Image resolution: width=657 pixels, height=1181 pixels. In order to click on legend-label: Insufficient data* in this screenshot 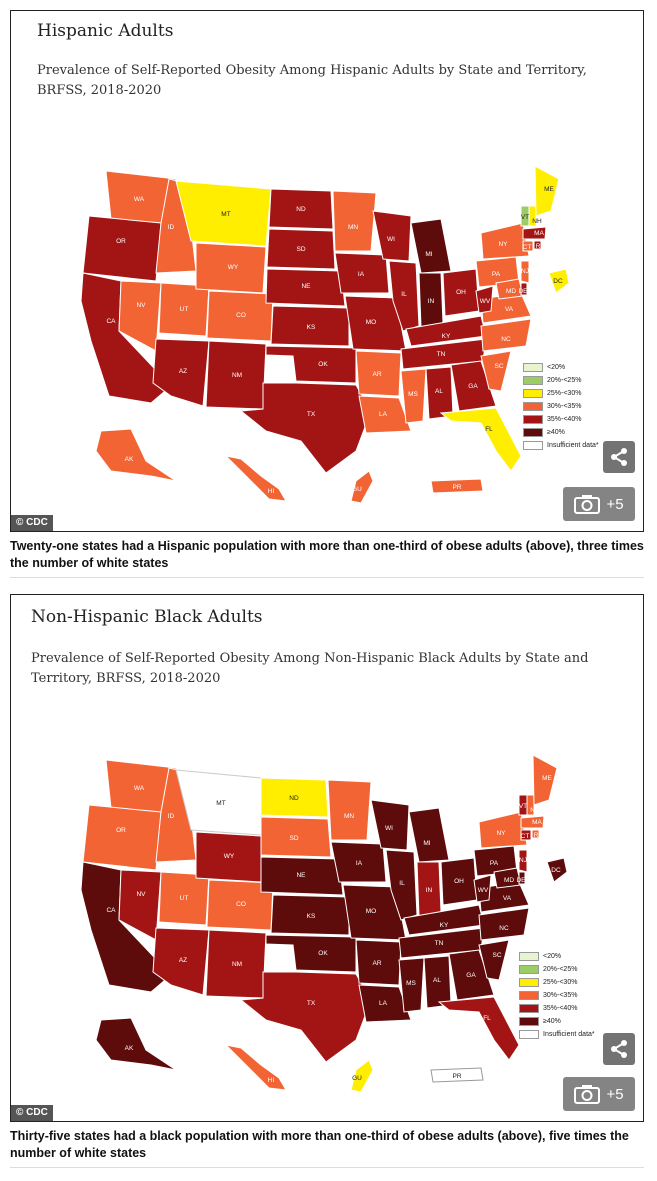, I will do `click(569, 1034)`.